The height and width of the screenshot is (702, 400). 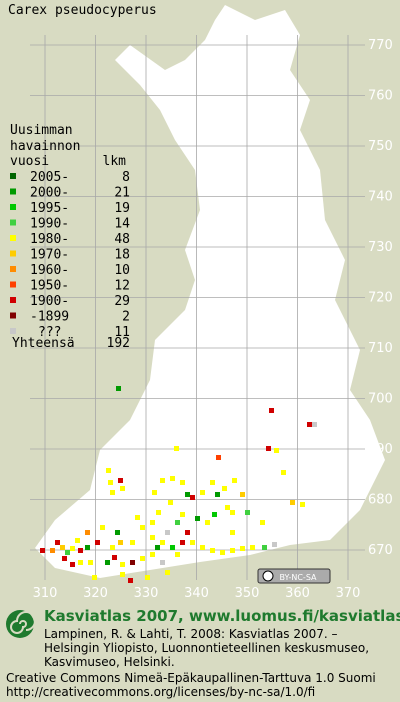 What do you see at coordinates (95, 593) in the screenshot?
I see `x-grid-label: 320` at bounding box center [95, 593].